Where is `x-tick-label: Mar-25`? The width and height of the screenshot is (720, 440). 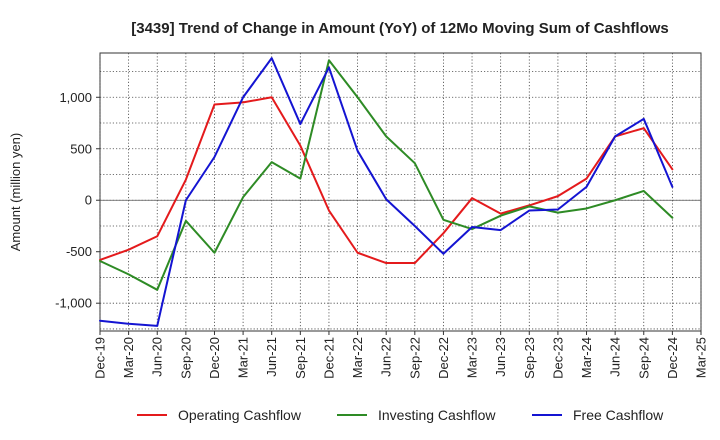
x-tick-label: Mar-25 is located at coordinates (701, 357).